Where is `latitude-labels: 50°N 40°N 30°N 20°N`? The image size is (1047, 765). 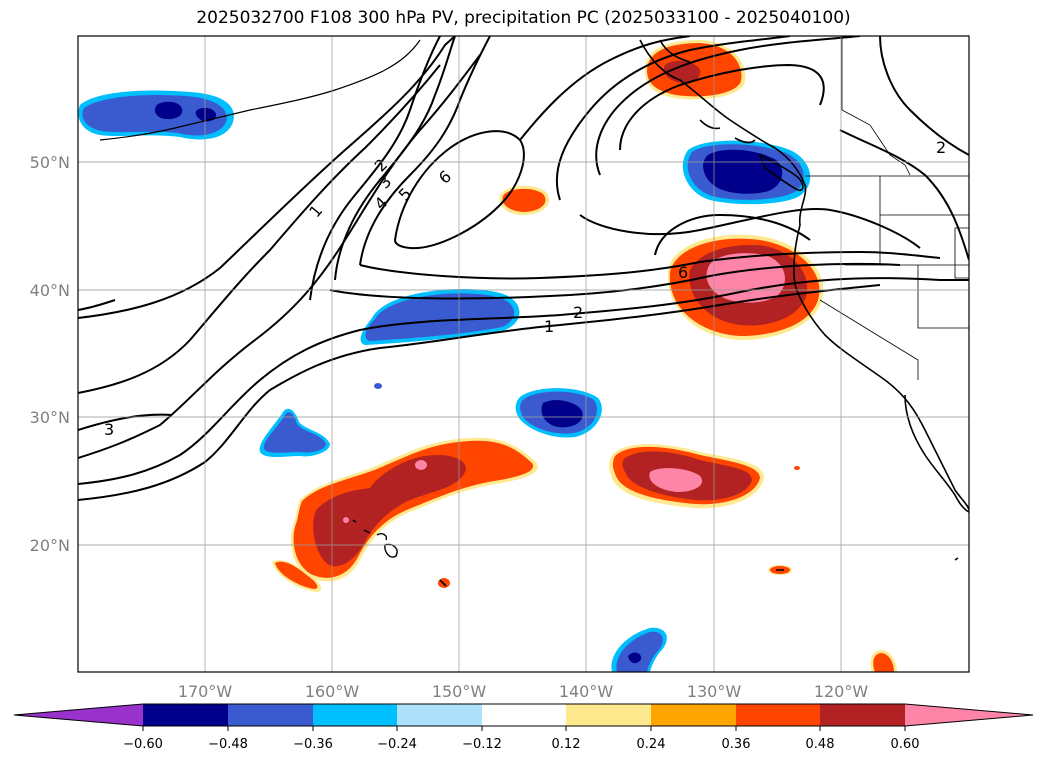 latitude-labels: 50°N 40°N 30°N 20°N is located at coordinates (50, 354).